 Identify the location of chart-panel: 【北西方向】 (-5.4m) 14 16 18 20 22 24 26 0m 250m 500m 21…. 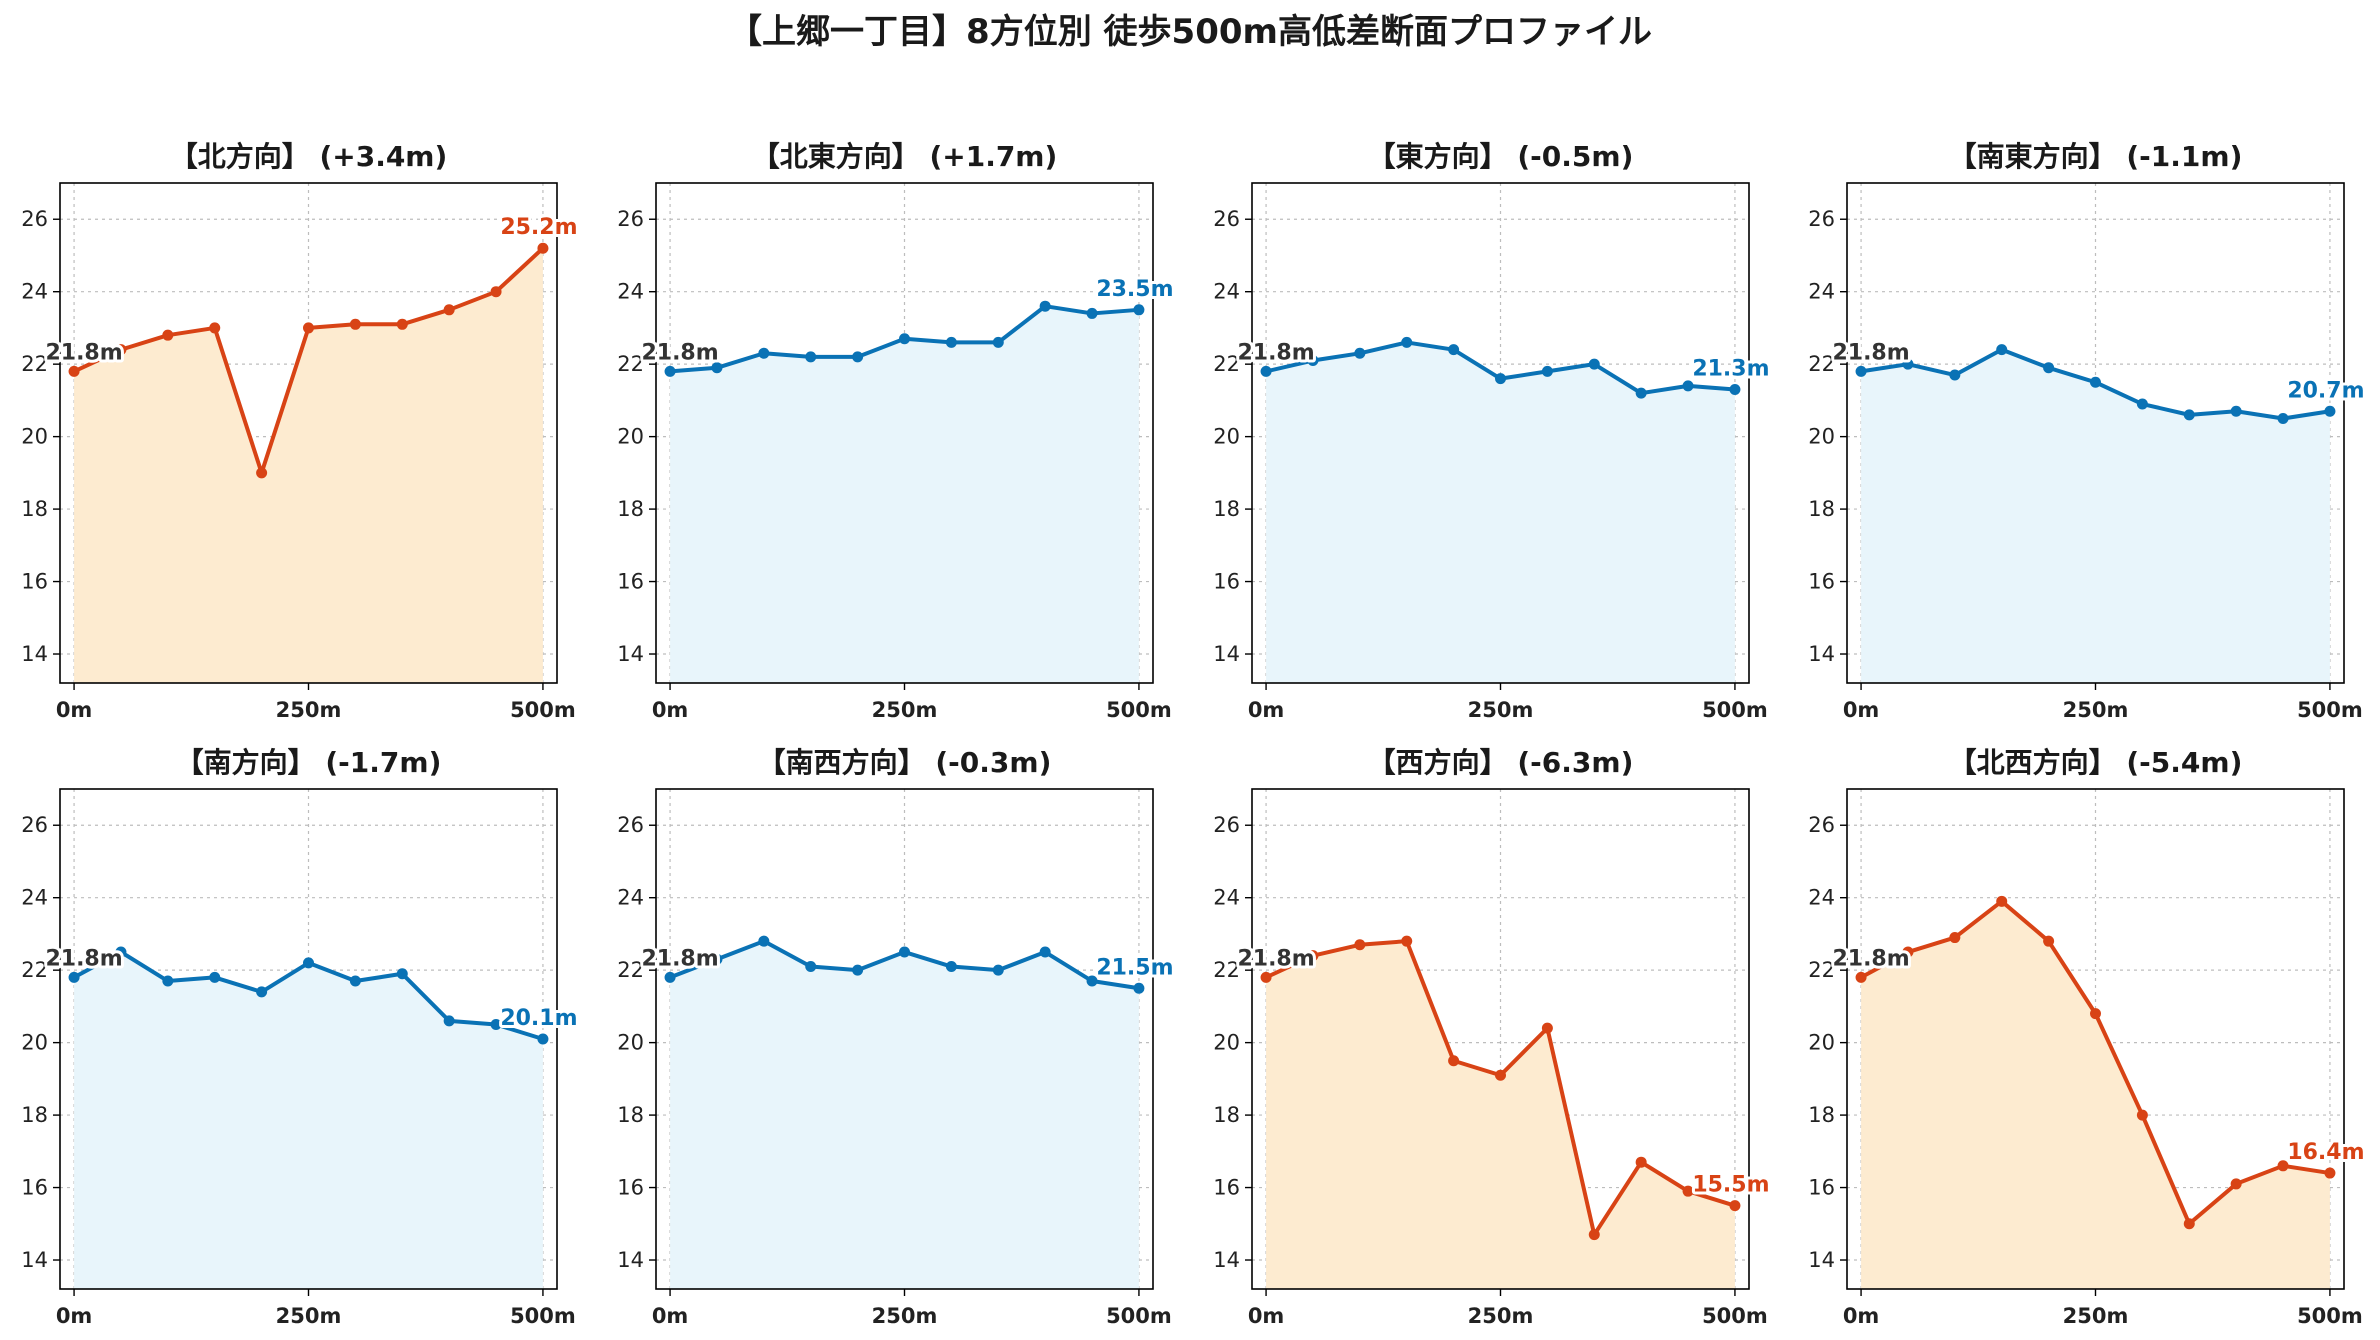
(2087, 1037).